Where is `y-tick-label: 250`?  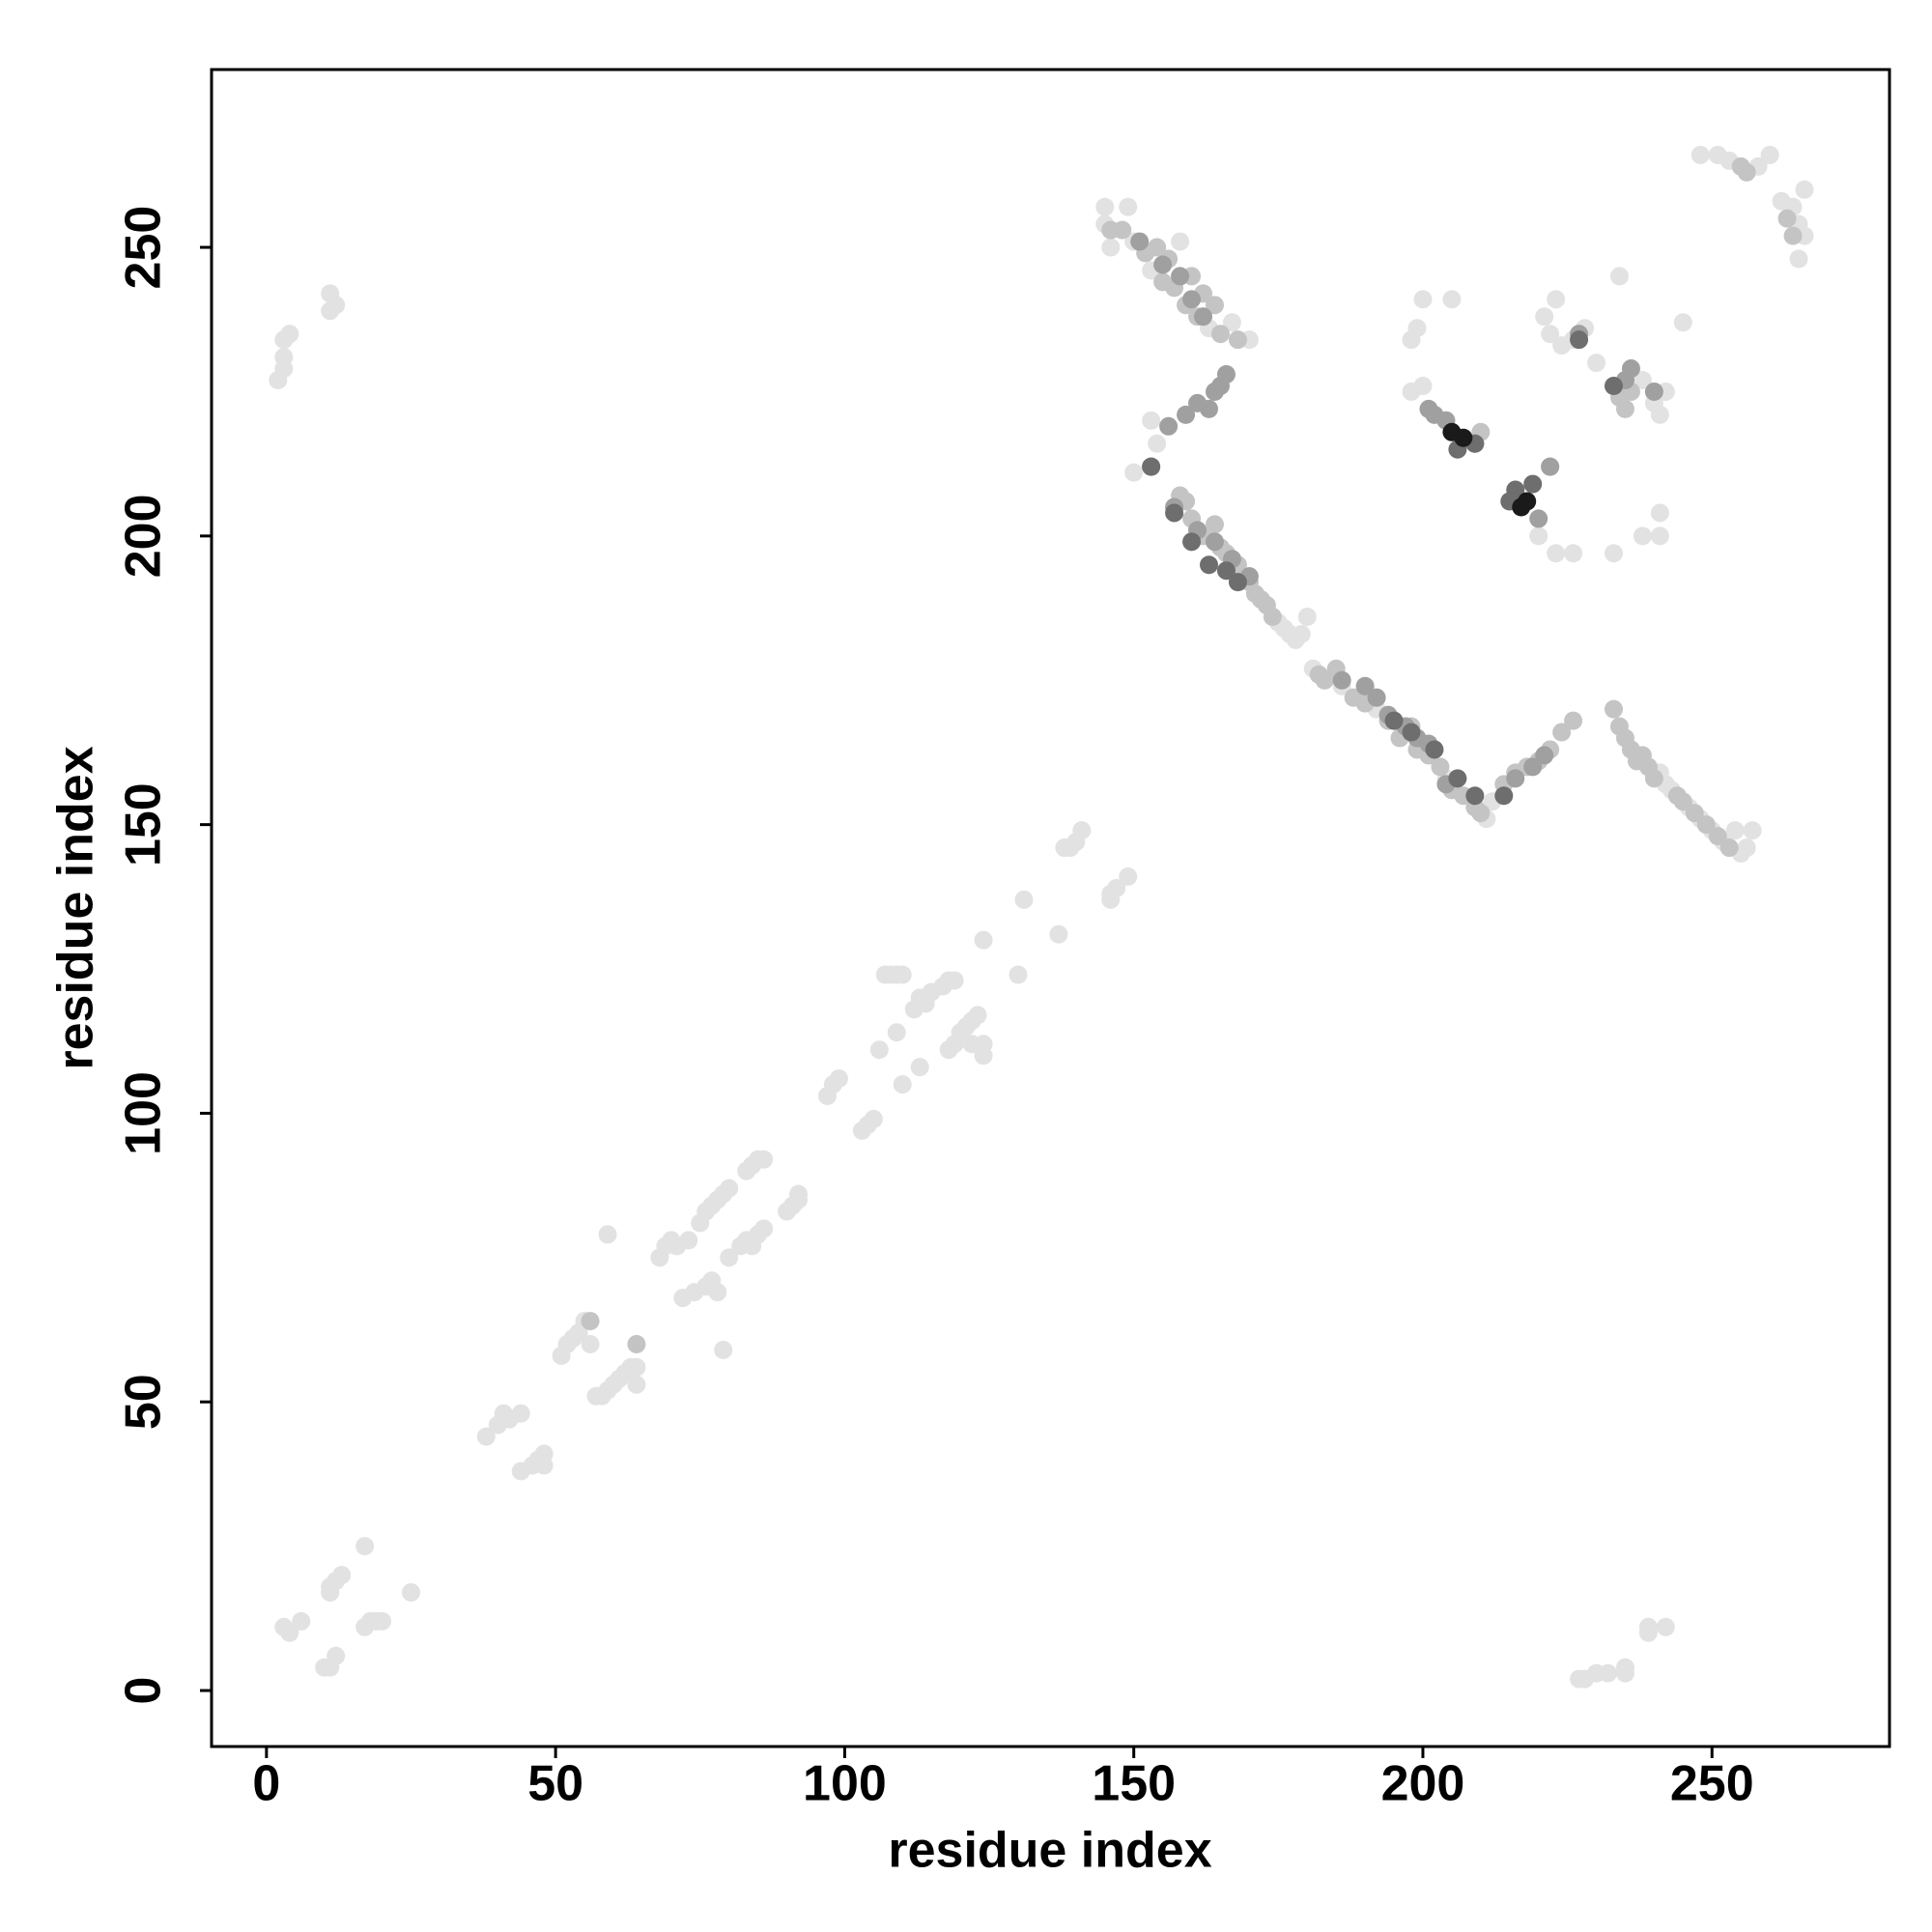
y-tick-label: 250 is located at coordinates (144, 248).